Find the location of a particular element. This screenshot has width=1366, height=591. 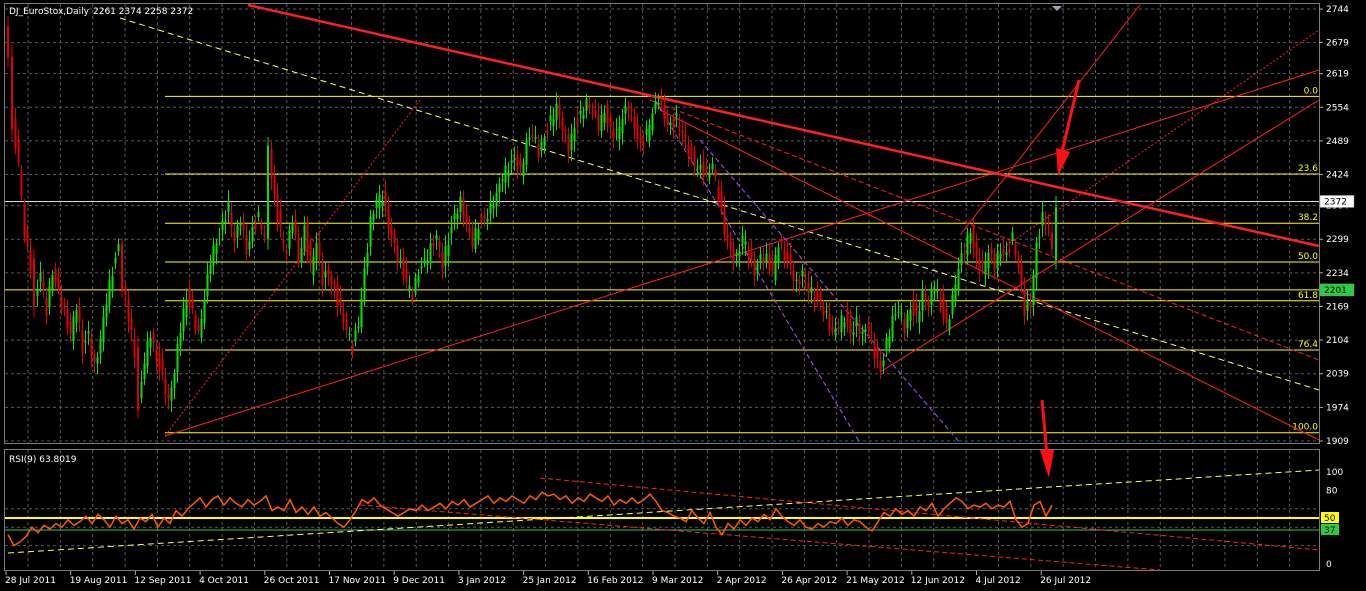

time-tick-label: 16 Feb 2012 is located at coordinates (615, 581).